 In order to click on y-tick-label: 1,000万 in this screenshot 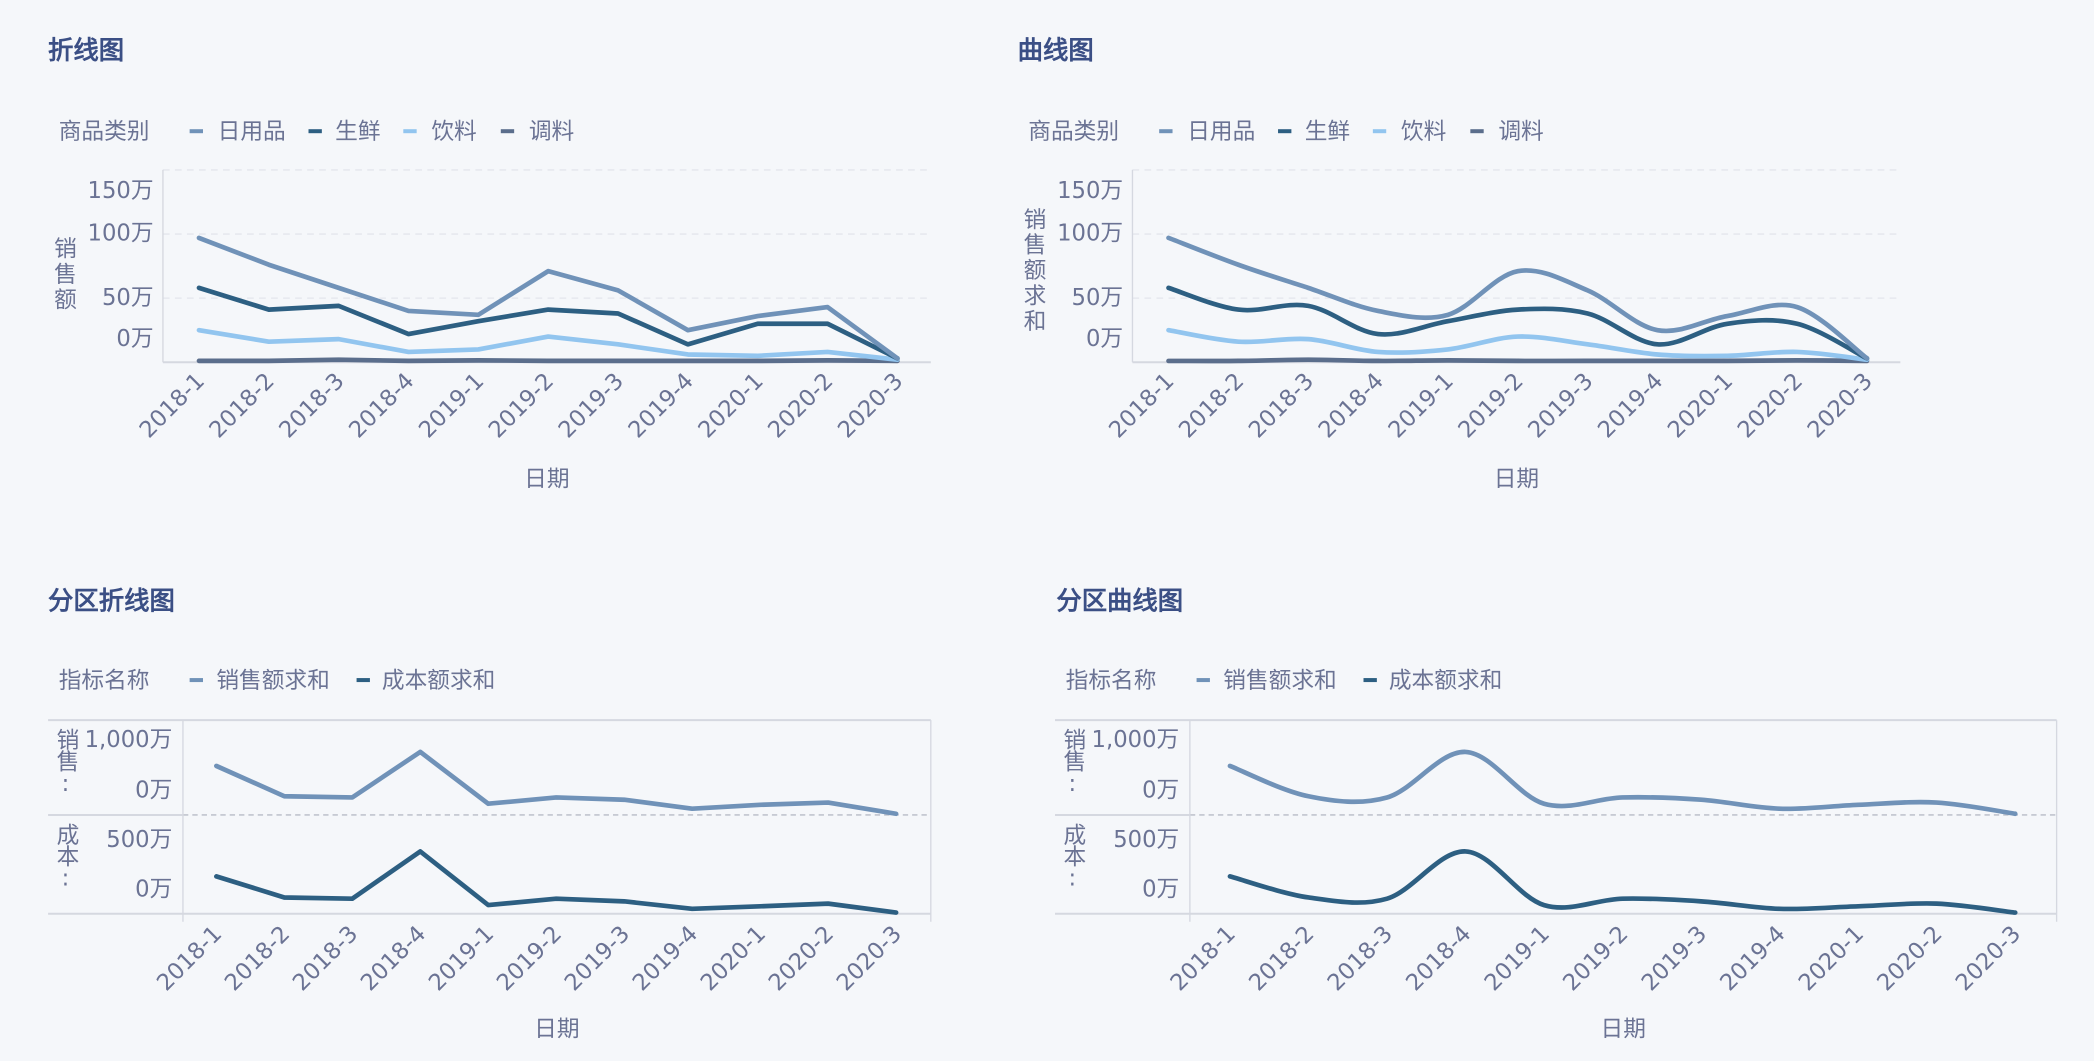, I will do `click(1136, 740)`.